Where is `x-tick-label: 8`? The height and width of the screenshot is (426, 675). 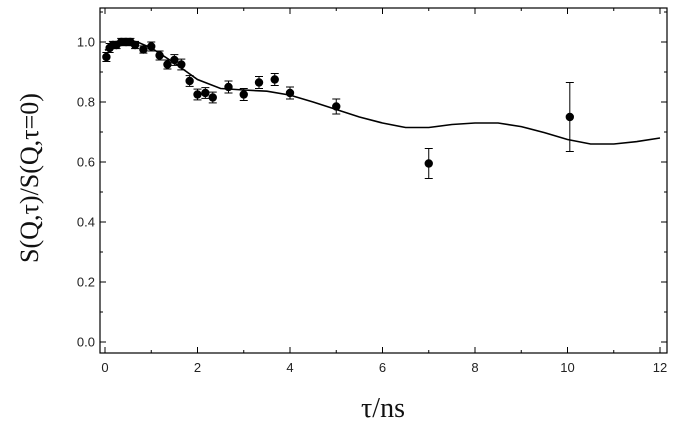 x-tick-label: 8 is located at coordinates (474, 367).